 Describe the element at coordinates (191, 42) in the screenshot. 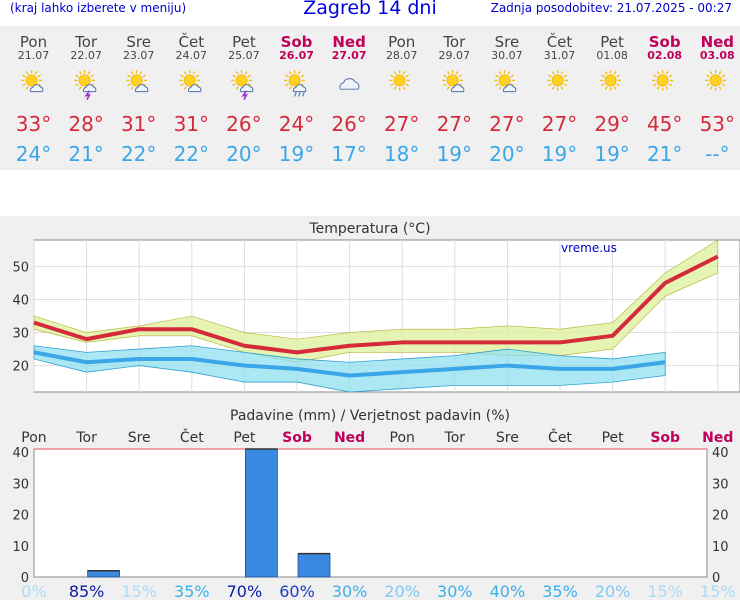

I see `day-name: Čet` at that location.